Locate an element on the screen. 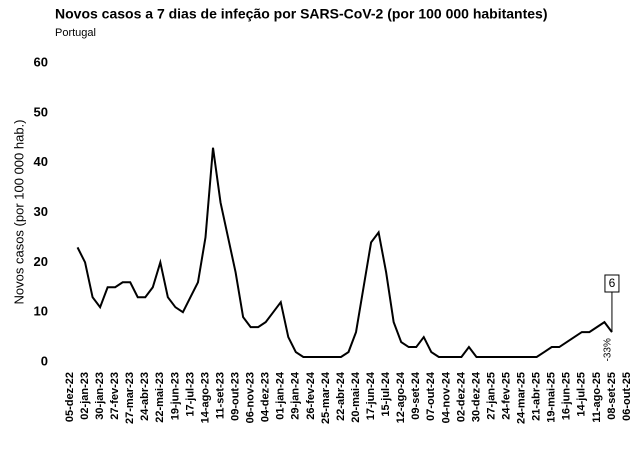 The width and height of the screenshot is (643, 450). annotation-value: 6 is located at coordinates (612, 283).